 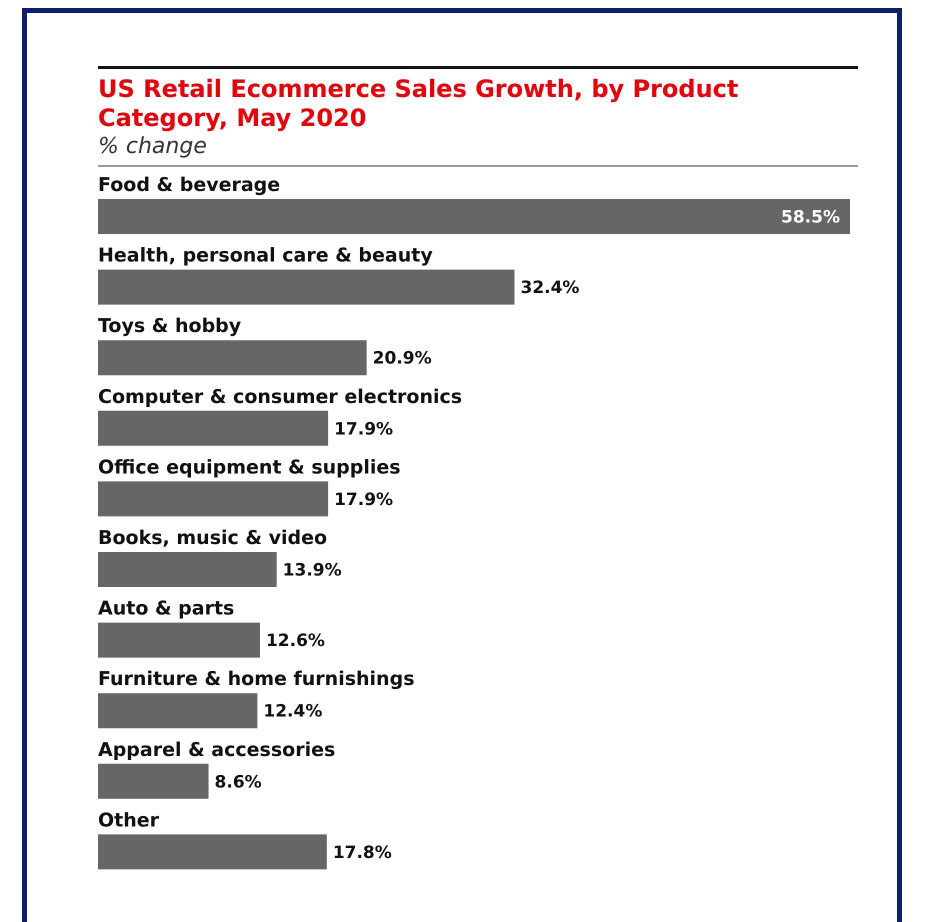 What do you see at coordinates (402, 358) in the screenshot?
I see `data-label: 20.9%` at bounding box center [402, 358].